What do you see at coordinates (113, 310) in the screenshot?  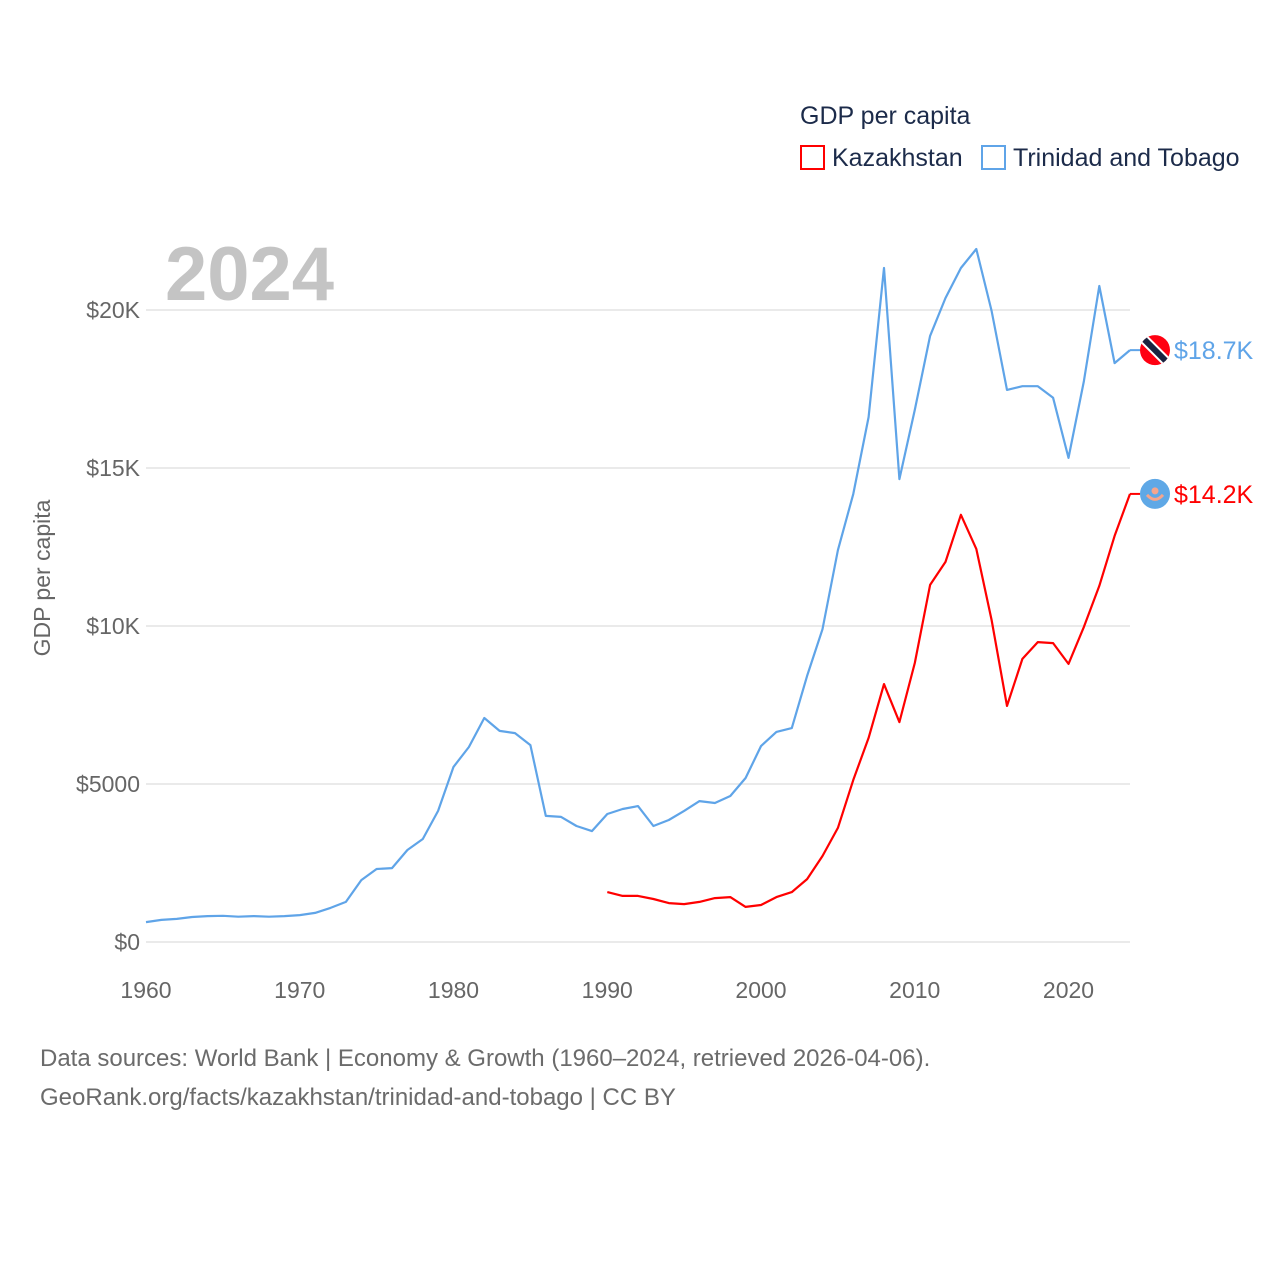 I see `y-tick-label: $20K` at bounding box center [113, 310].